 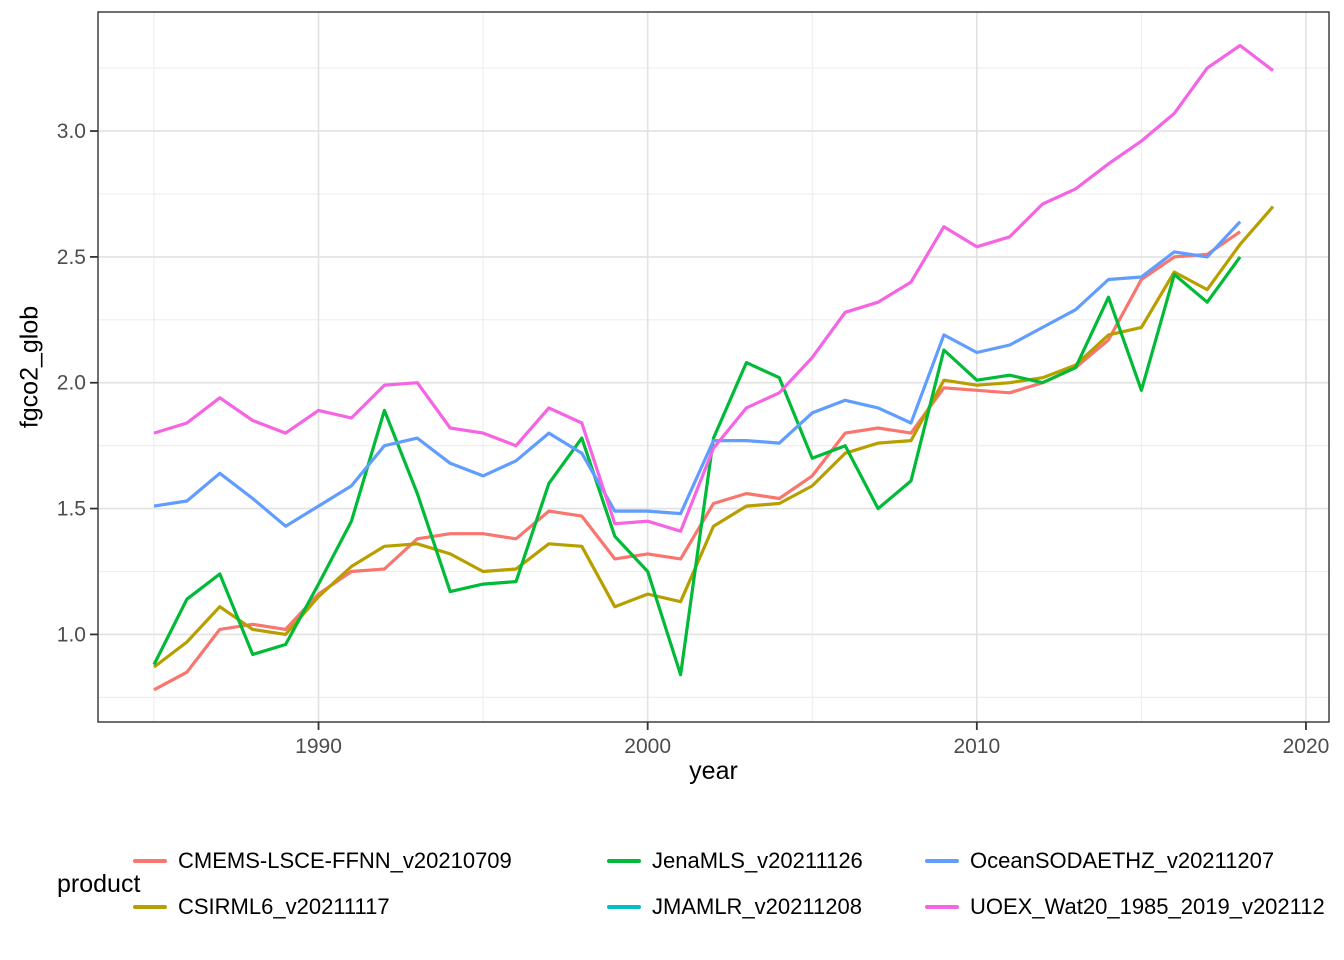 I want to click on legend-label: UOEX_Wat20_1985_2019_v202112, so click(x=1147, y=906).